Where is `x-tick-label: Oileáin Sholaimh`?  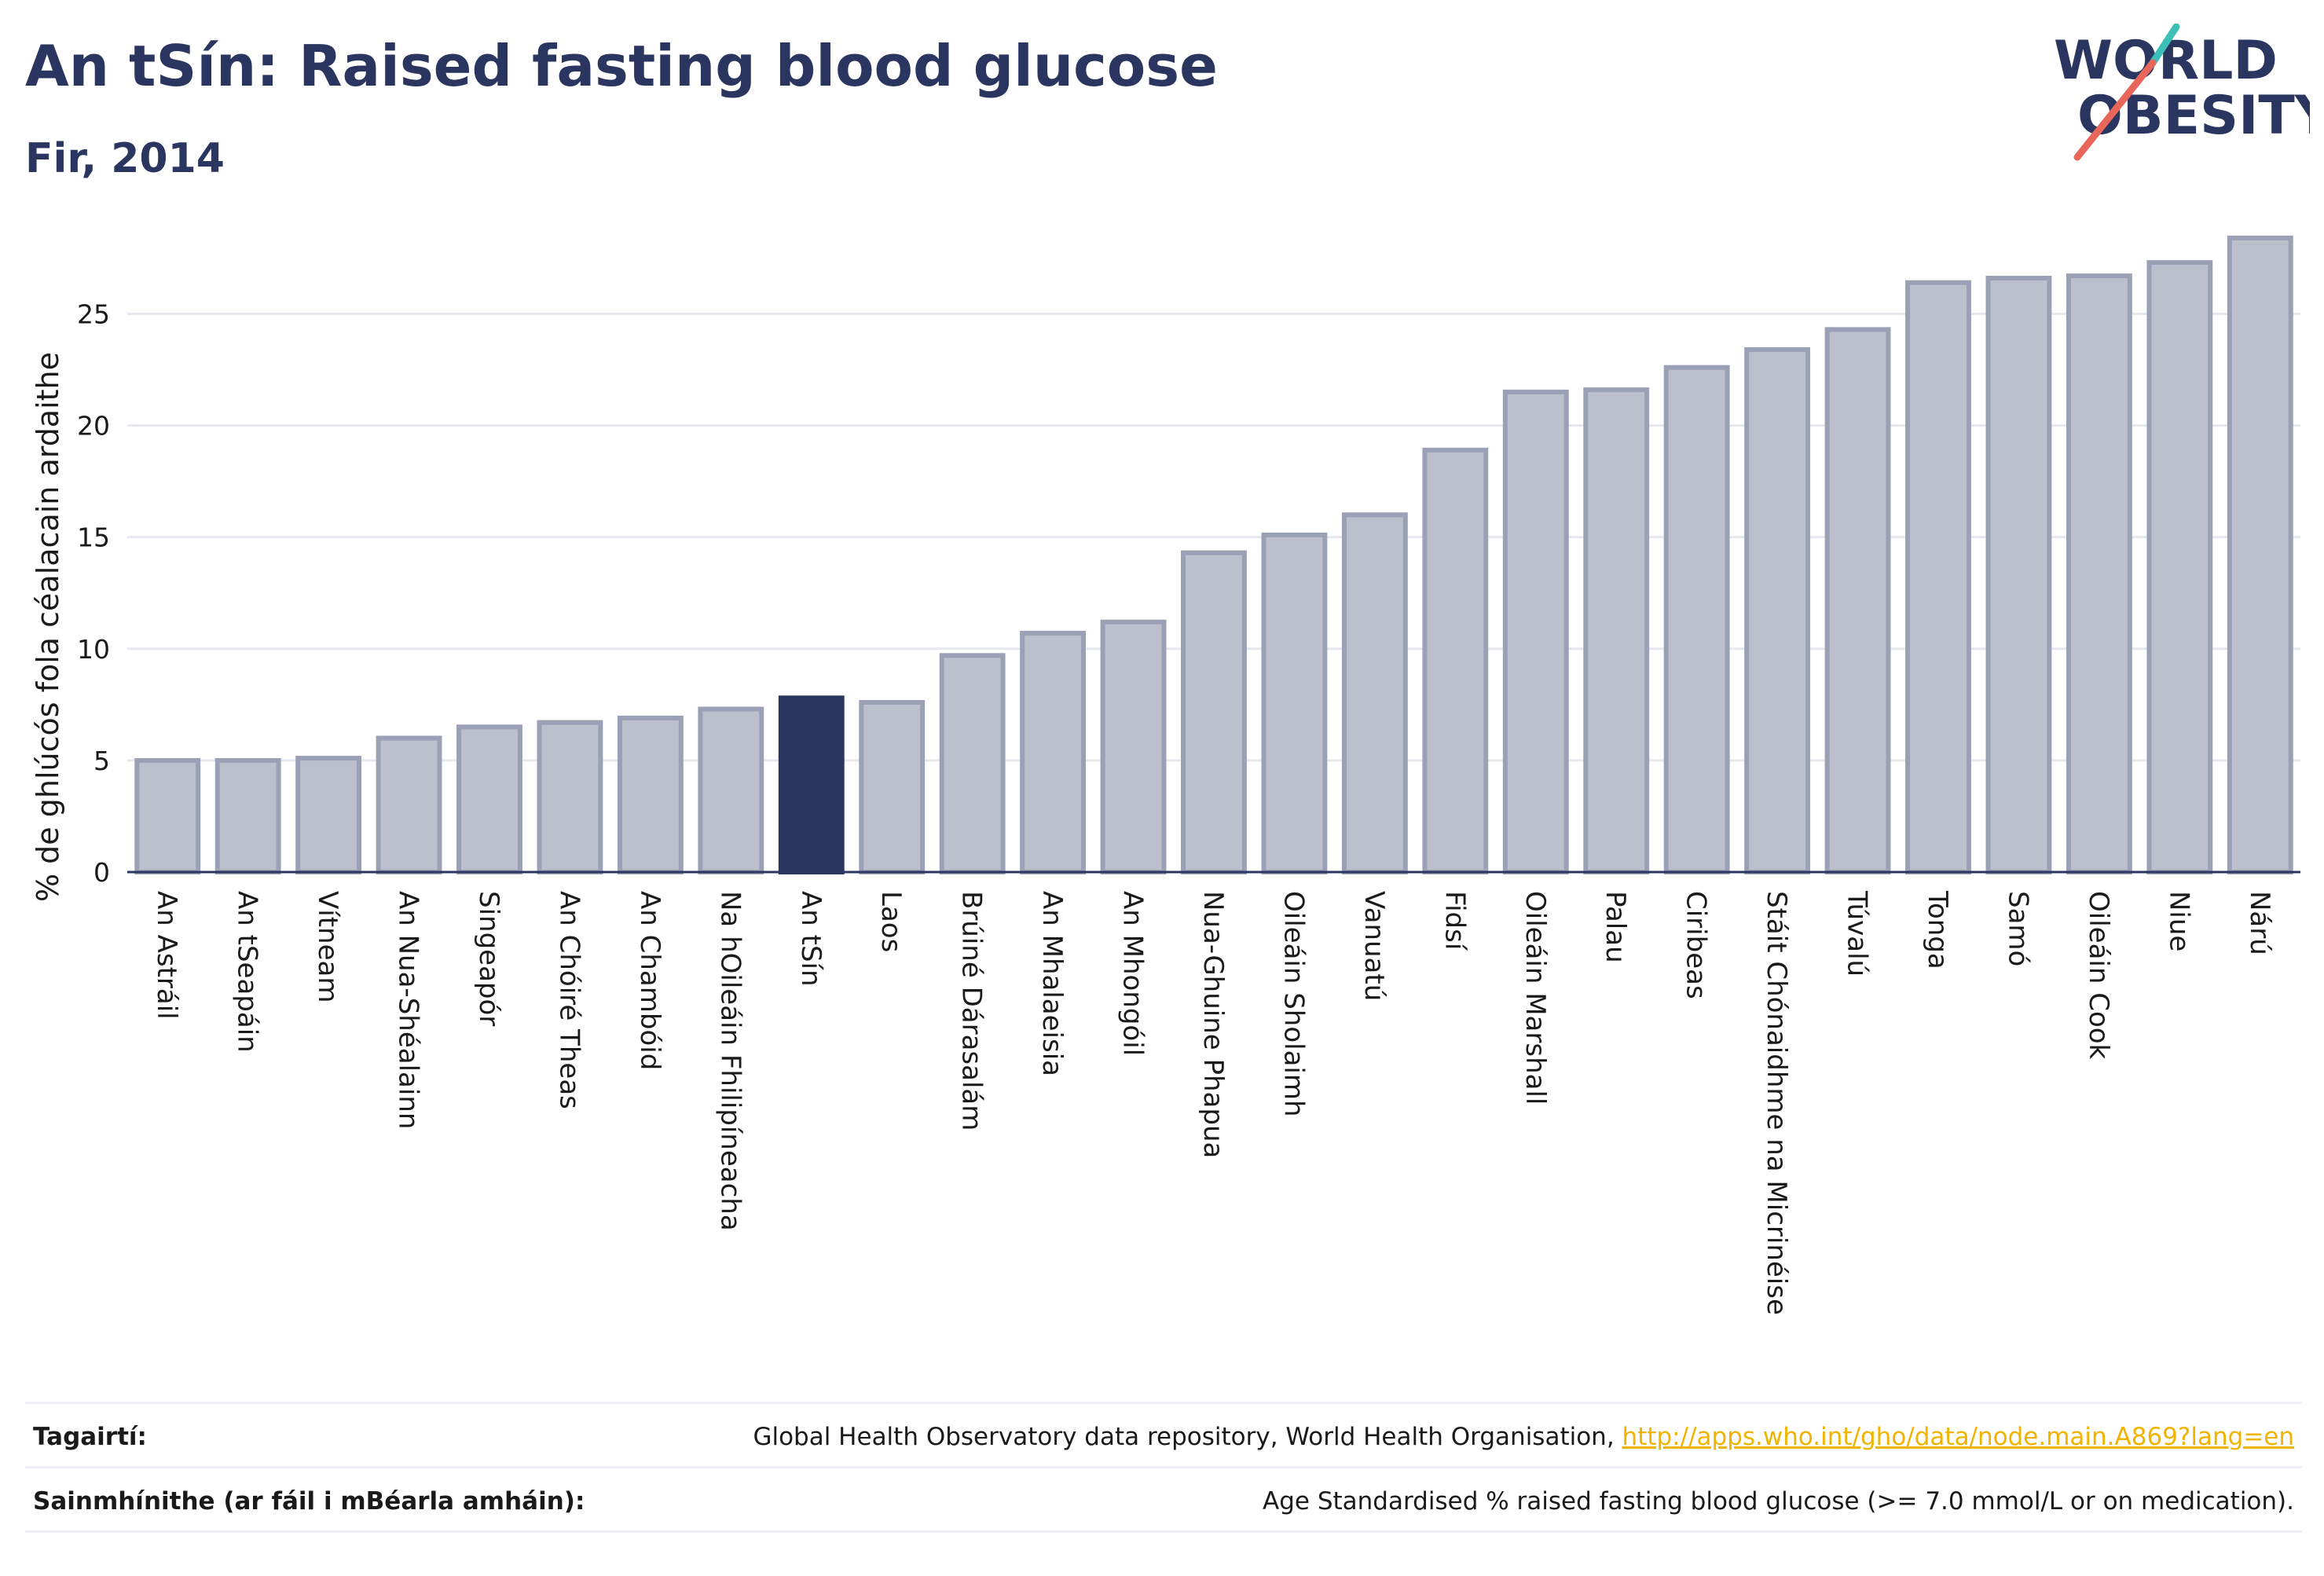 x-tick-label: Oileáin Sholaimh is located at coordinates (1293, 1004).